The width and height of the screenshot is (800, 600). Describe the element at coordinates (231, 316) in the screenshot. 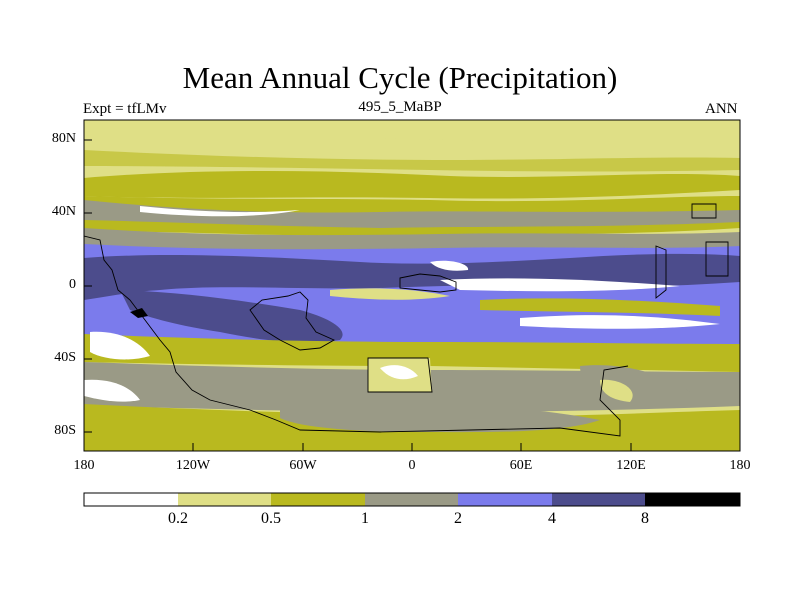

I see `field-southamerica-dark` at that location.